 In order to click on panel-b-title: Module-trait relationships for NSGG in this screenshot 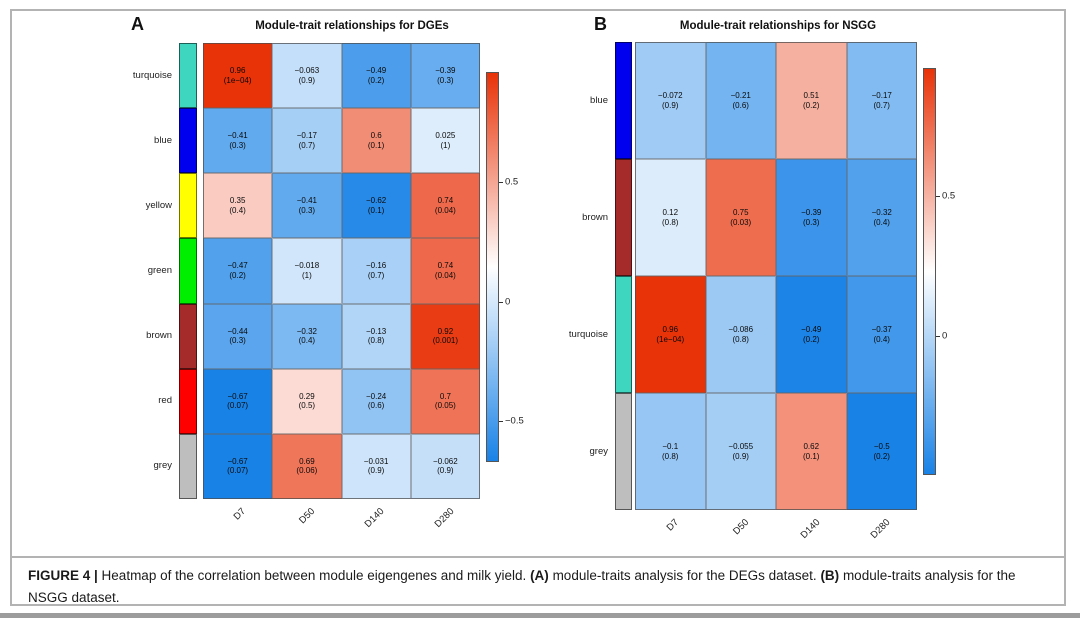, I will do `click(778, 26)`.